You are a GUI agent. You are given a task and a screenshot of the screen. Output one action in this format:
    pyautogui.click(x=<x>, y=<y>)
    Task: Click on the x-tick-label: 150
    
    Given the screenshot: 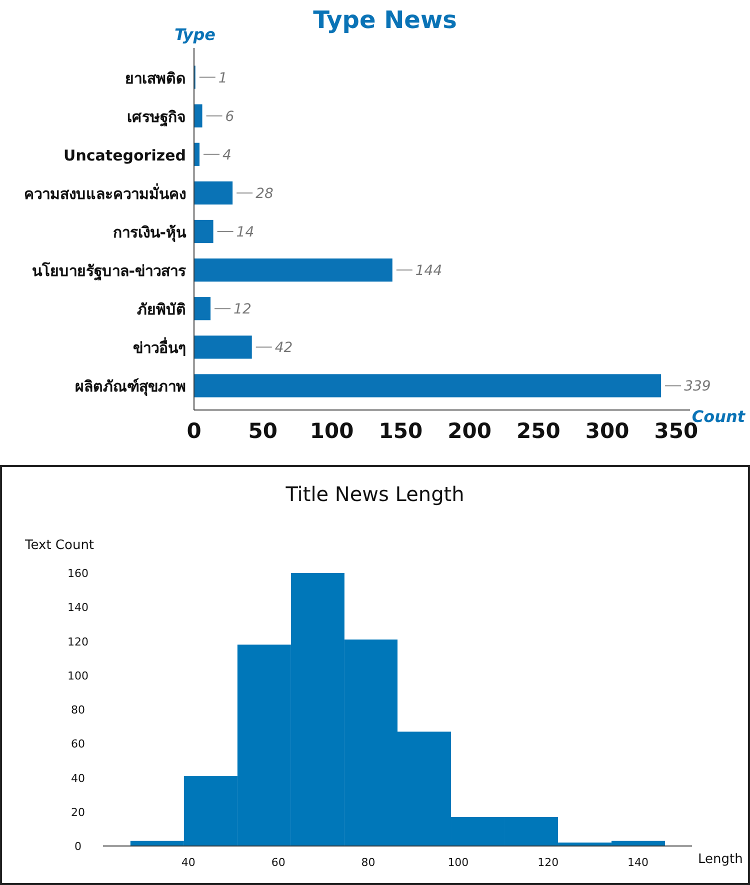 What is the action you would take?
    pyautogui.click(x=400, y=431)
    